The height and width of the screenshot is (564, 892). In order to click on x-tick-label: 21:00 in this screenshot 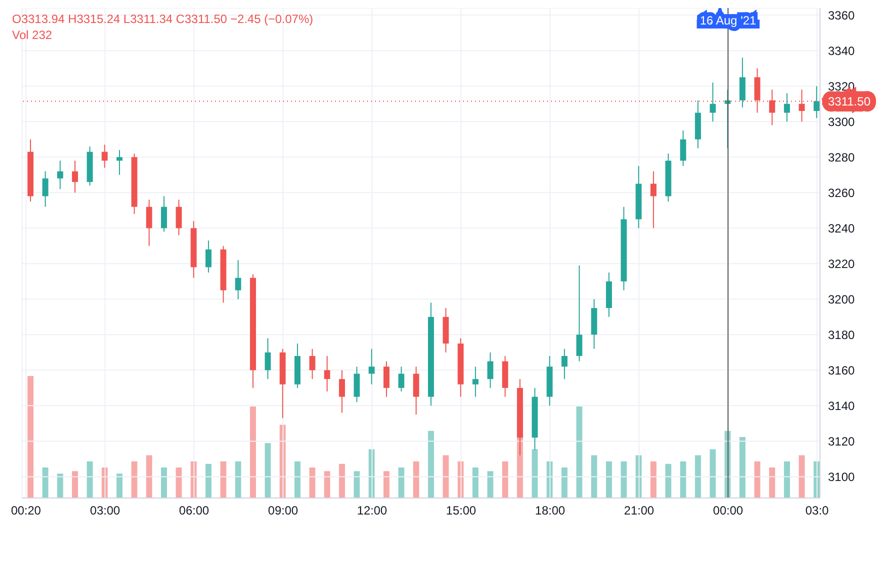, I will do `click(639, 511)`.